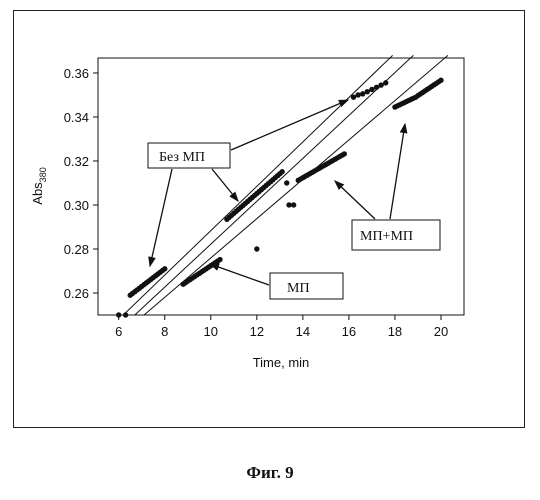 The height and width of the screenshot is (500, 540). I want to click on annotation-mp: МП, so click(306, 286).